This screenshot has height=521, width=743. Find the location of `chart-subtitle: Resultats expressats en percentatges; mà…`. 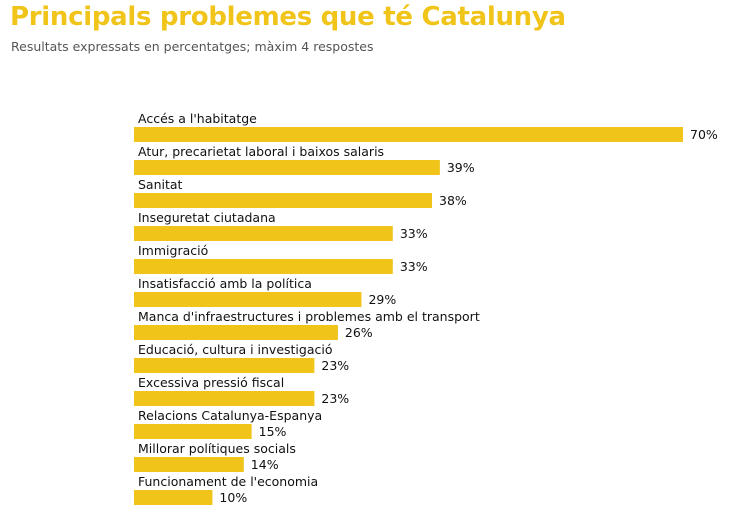

chart-subtitle: Resultats expressats en percentatges; mà… is located at coordinates (192, 46).